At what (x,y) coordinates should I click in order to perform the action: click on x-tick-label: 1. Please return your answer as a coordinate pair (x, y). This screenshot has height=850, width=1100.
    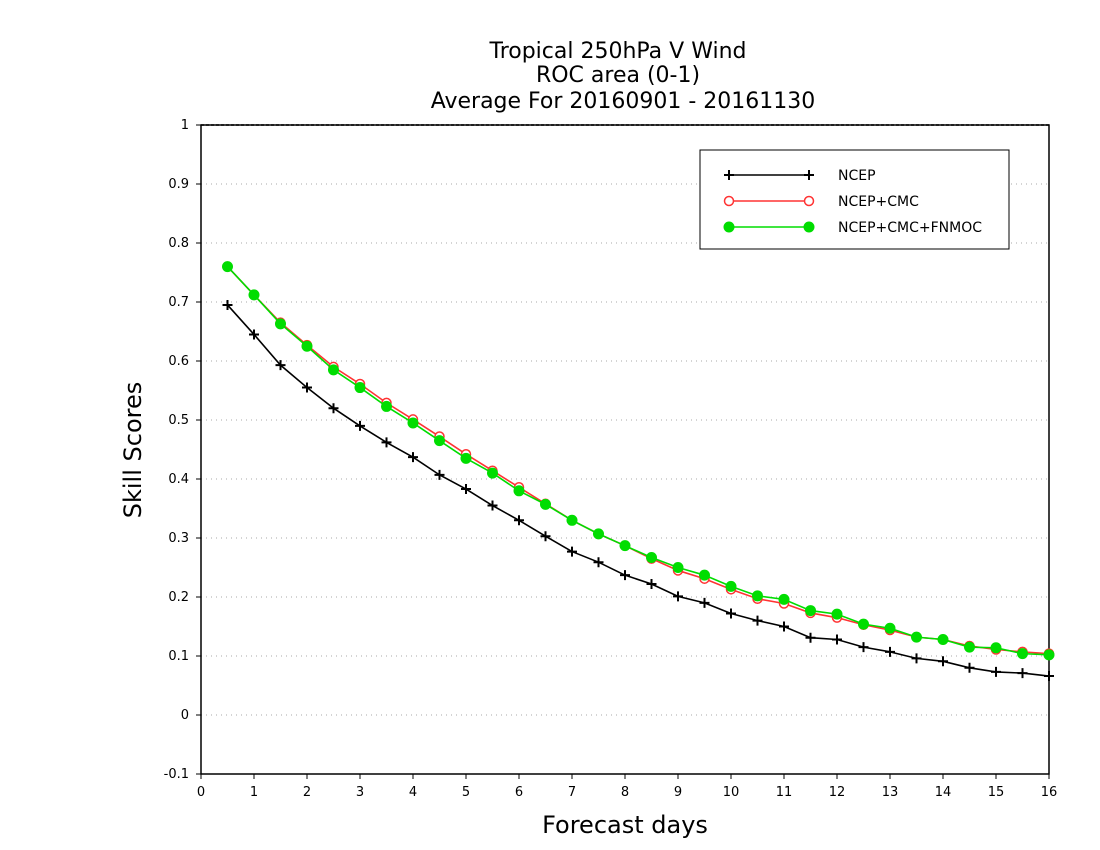
    Looking at the image, I should click on (254, 792).